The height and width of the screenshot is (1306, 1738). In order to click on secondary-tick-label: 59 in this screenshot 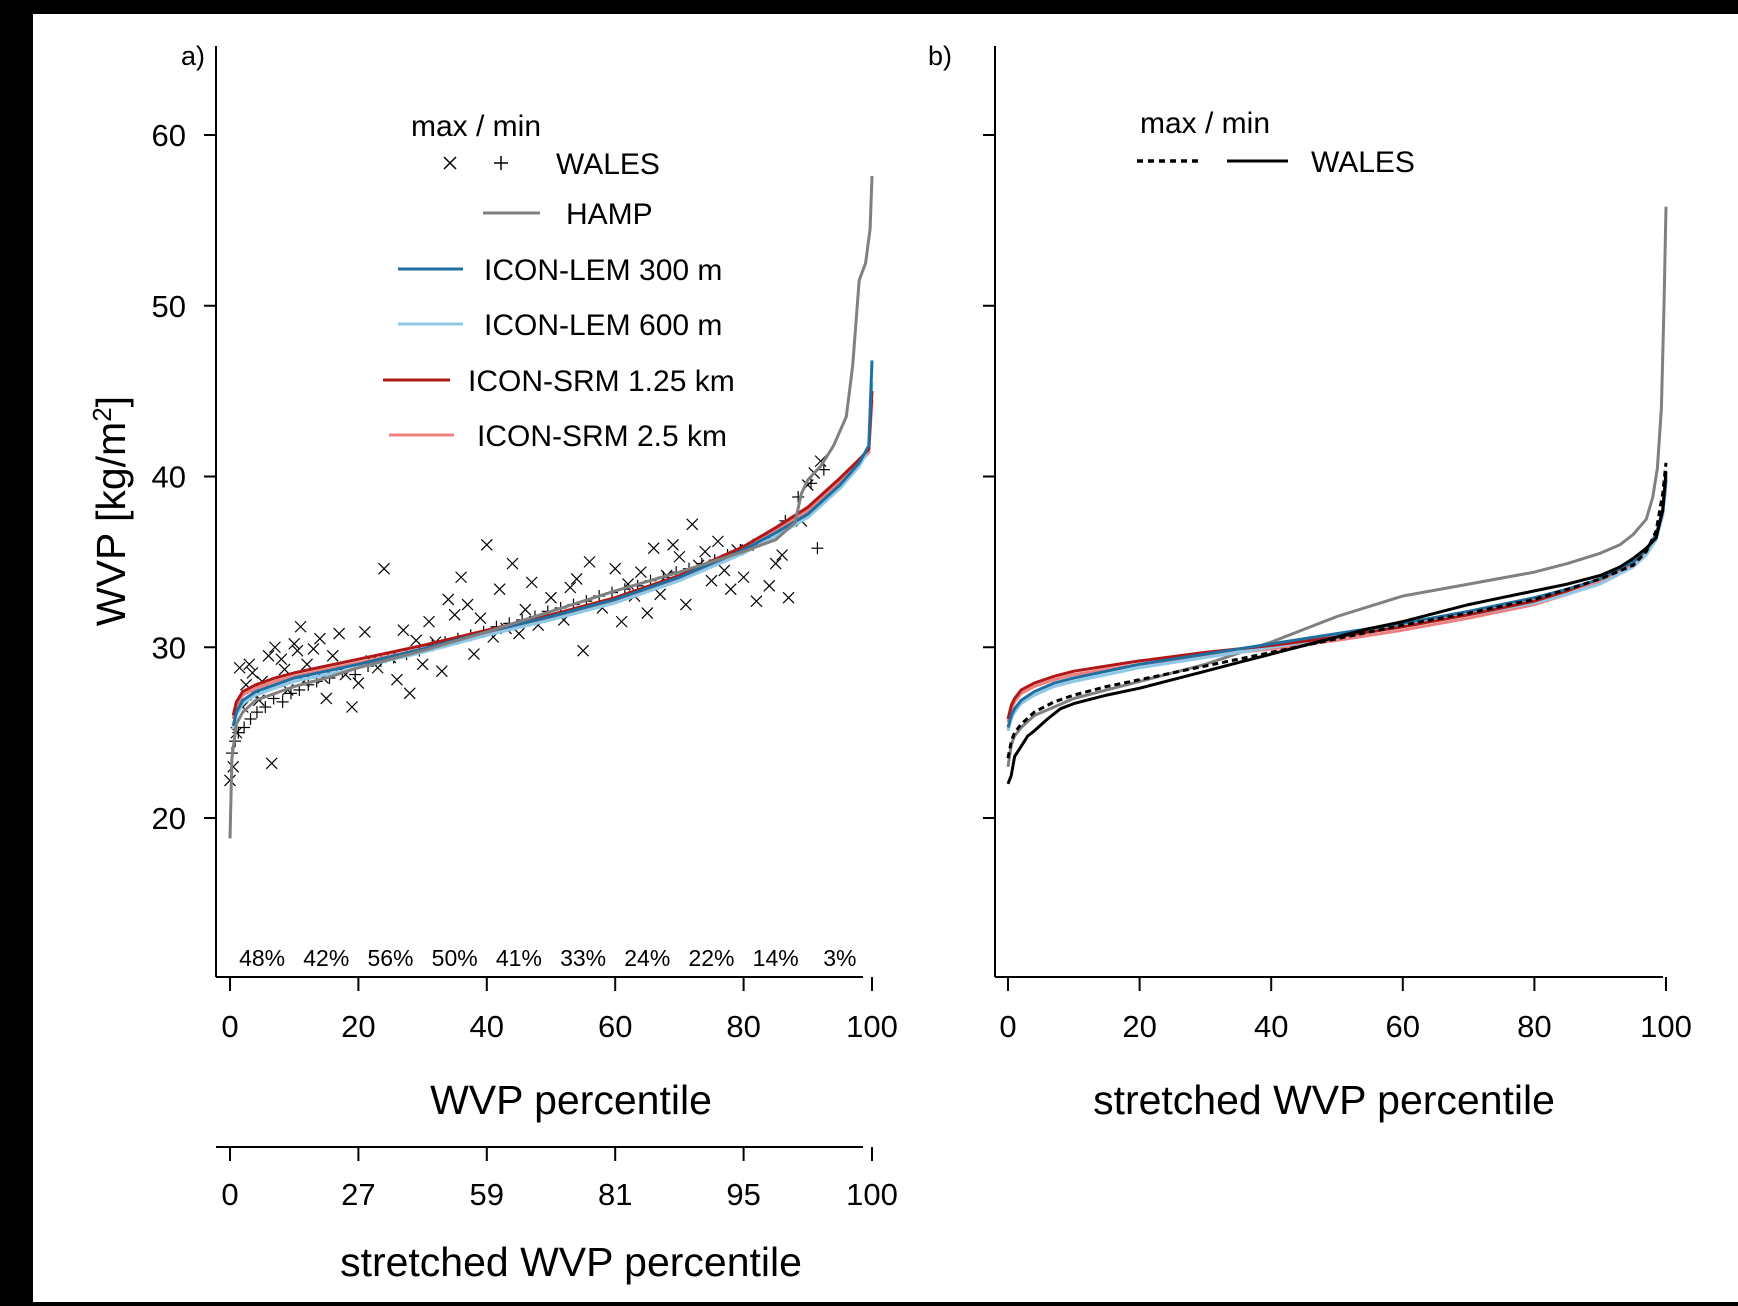, I will do `click(487, 1194)`.